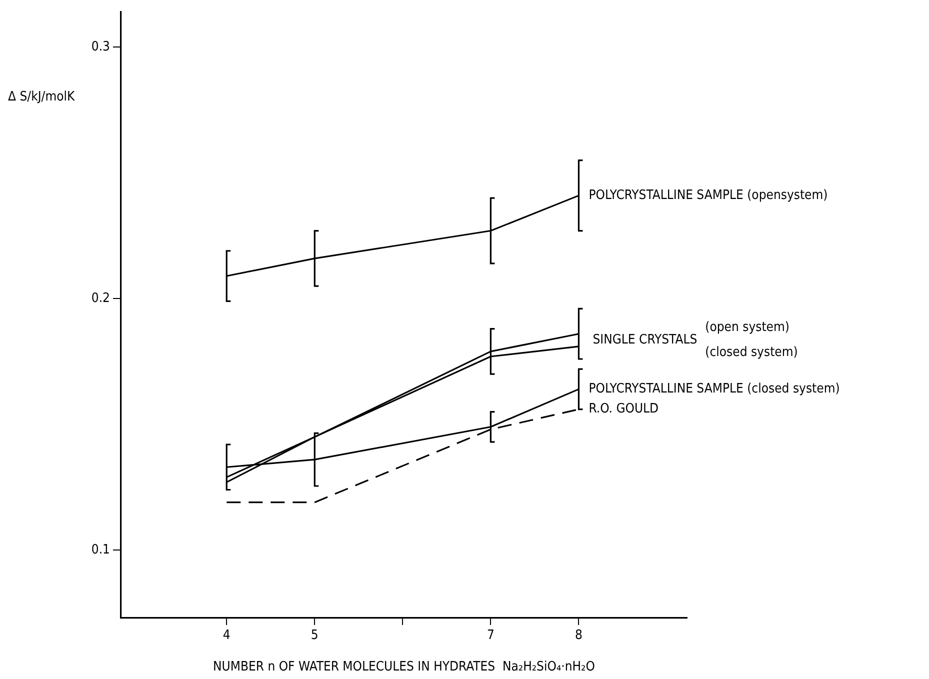  Describe the element at coordinates (645, 340) in the screenshot. I see `annotation: SINGLE CRYSTALS` at that location.